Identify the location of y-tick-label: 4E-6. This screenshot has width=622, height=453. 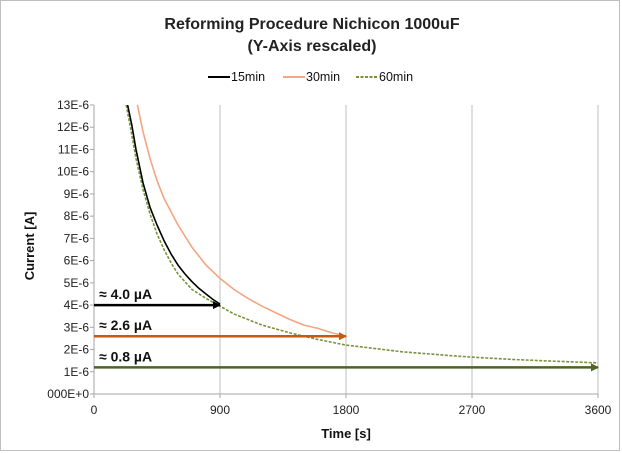
(77, 305).